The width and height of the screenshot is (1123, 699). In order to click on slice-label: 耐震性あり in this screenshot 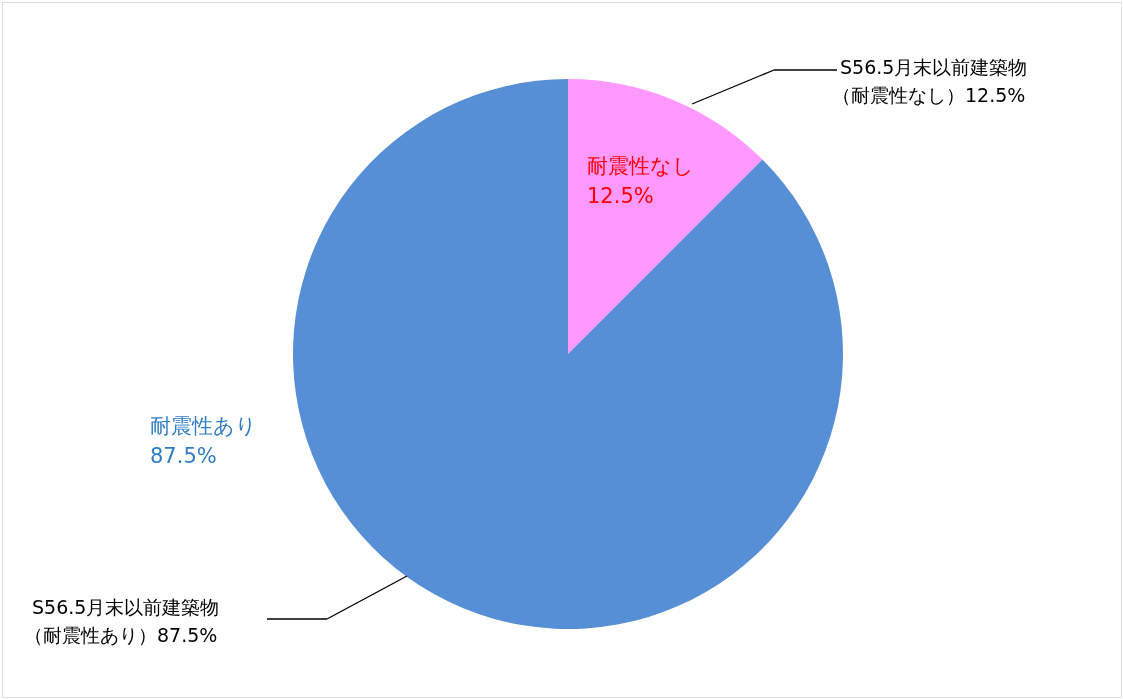, I will do `click(203, 426)`.